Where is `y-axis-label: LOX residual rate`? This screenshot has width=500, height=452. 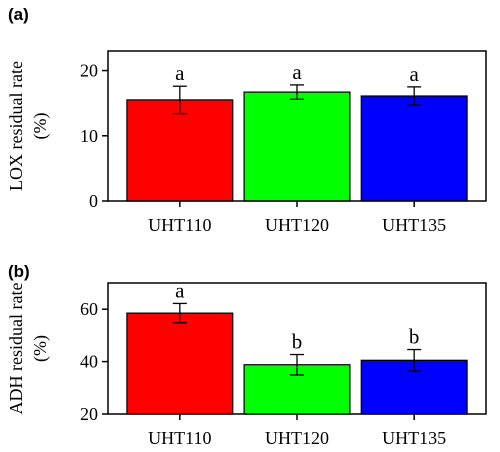 y-axis-label: LOX residual rate is located at coordinates (16, 126).